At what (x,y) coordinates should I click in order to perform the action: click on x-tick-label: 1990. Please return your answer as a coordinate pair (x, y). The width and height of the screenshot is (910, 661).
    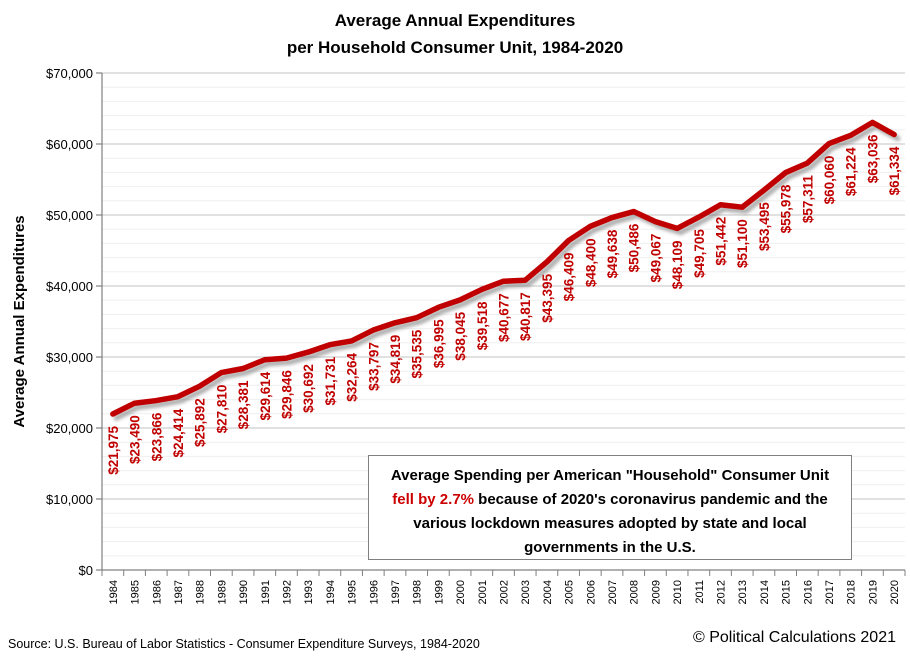
    Looking at the image, I should click on (244, 592).